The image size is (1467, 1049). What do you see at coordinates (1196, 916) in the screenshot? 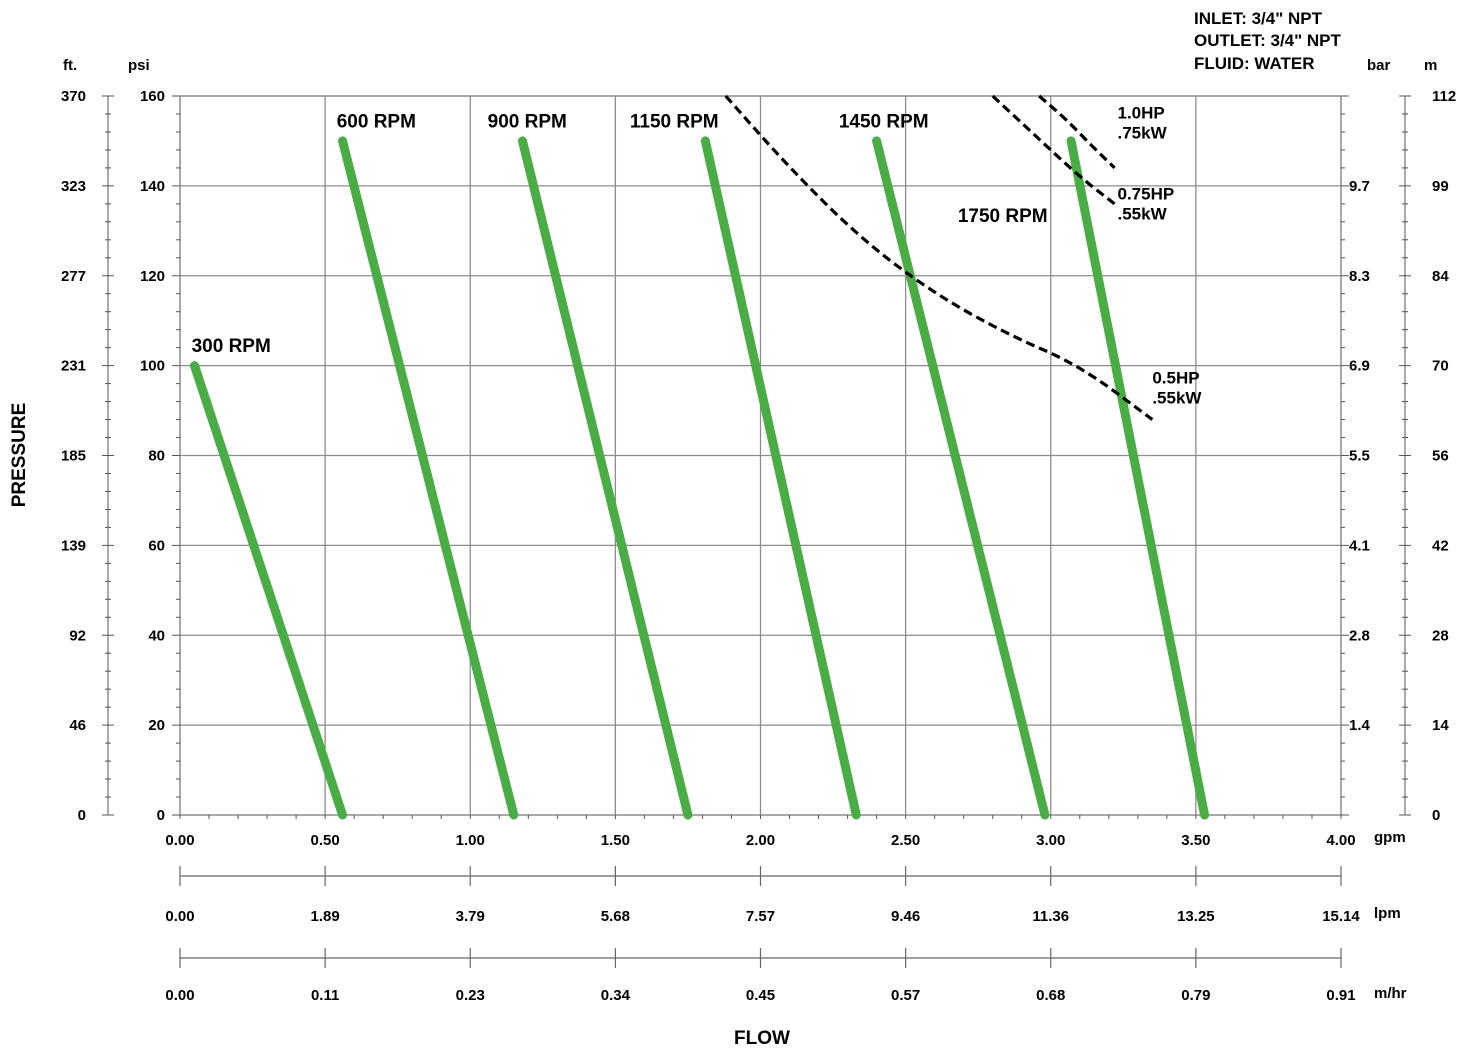
I see `x-tick-lpm: 13.25` at bounding box center [1196, 916].